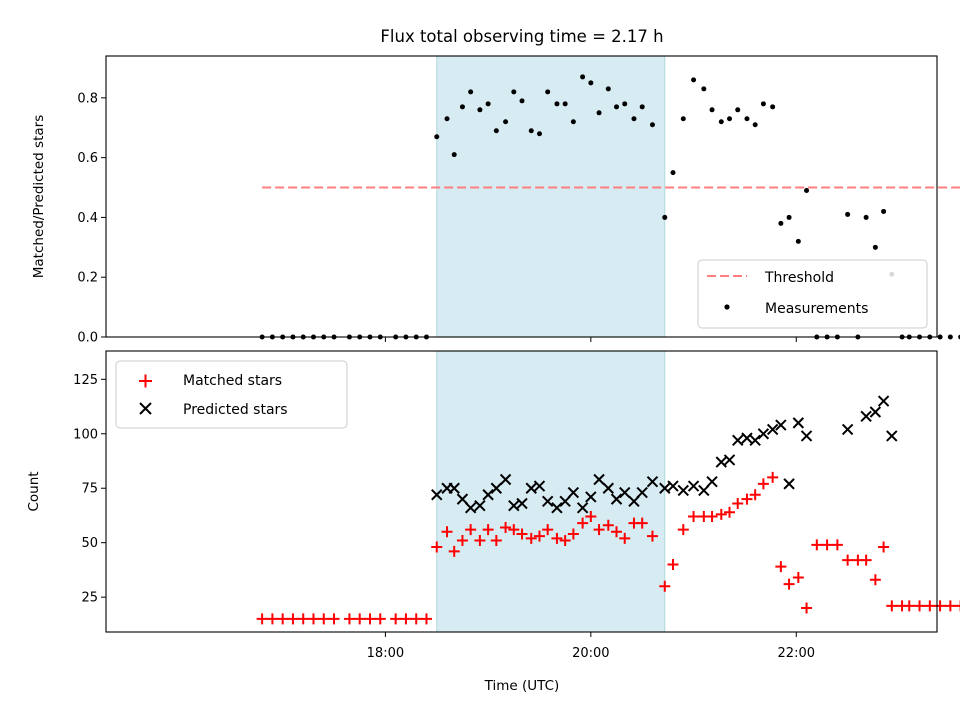 Image resolution: width=960 pixels, height=720 pixels. I want to click on y-tick-label: 0.2, so click(87, 278).